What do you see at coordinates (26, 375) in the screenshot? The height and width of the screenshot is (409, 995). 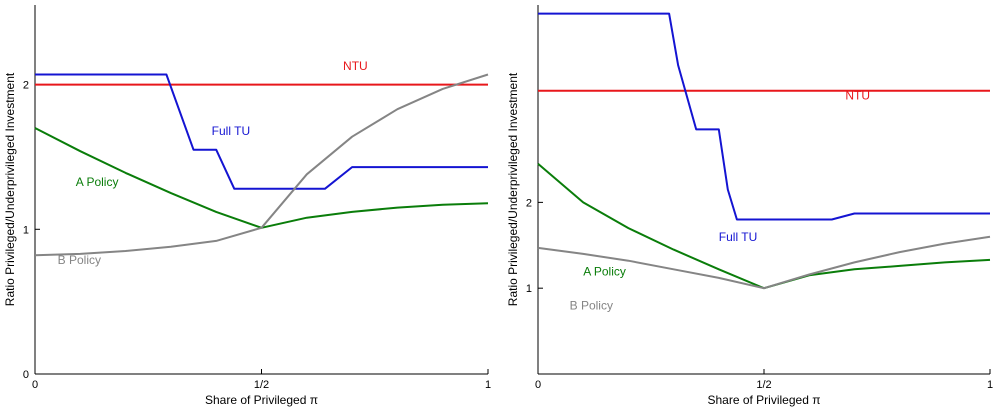 I see `y-tick-label: 0` at bounding box center [26, 375].